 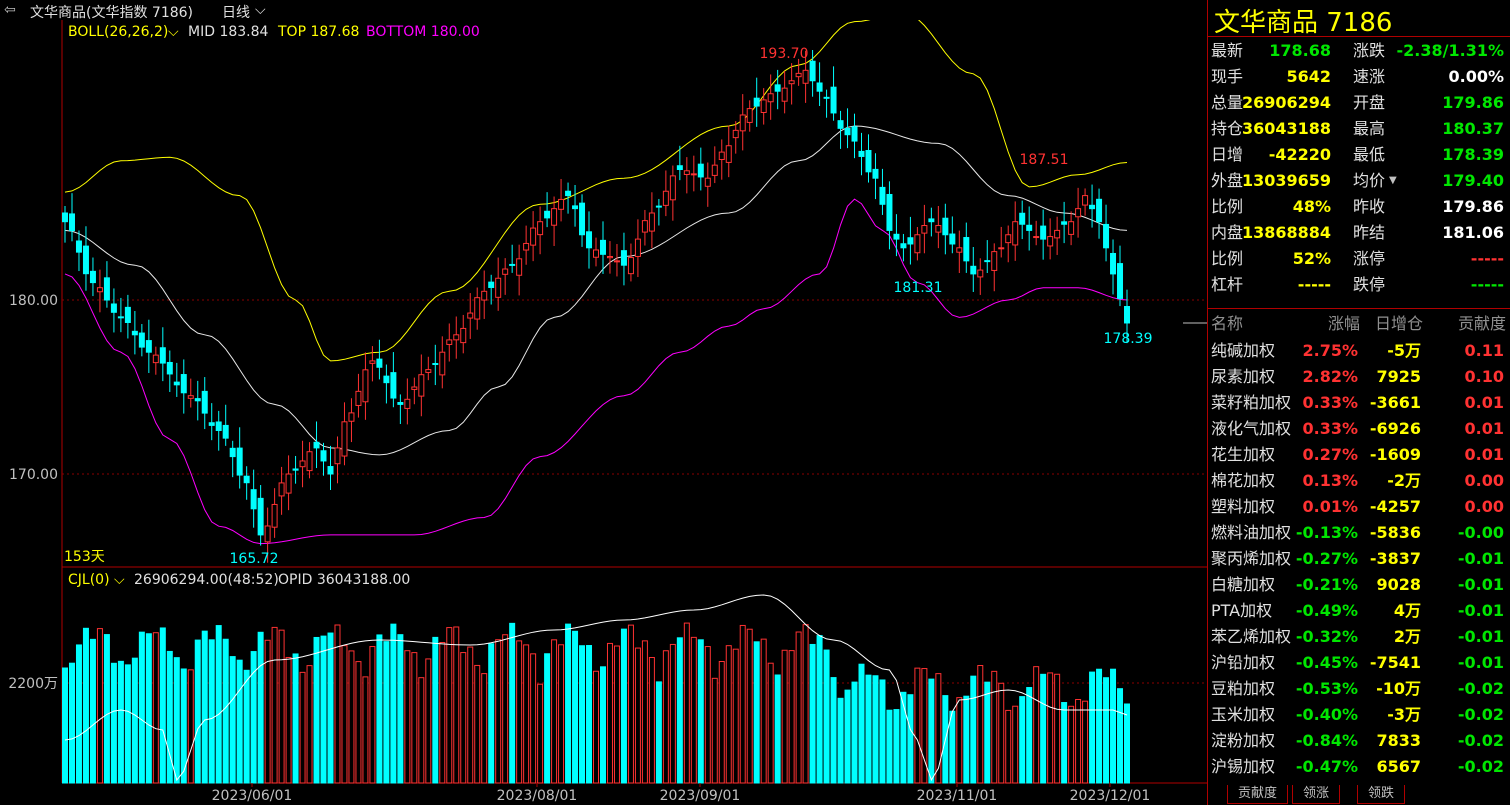 I want to click on triangle-down-icon: ▼, so click(x=1393, y=180).